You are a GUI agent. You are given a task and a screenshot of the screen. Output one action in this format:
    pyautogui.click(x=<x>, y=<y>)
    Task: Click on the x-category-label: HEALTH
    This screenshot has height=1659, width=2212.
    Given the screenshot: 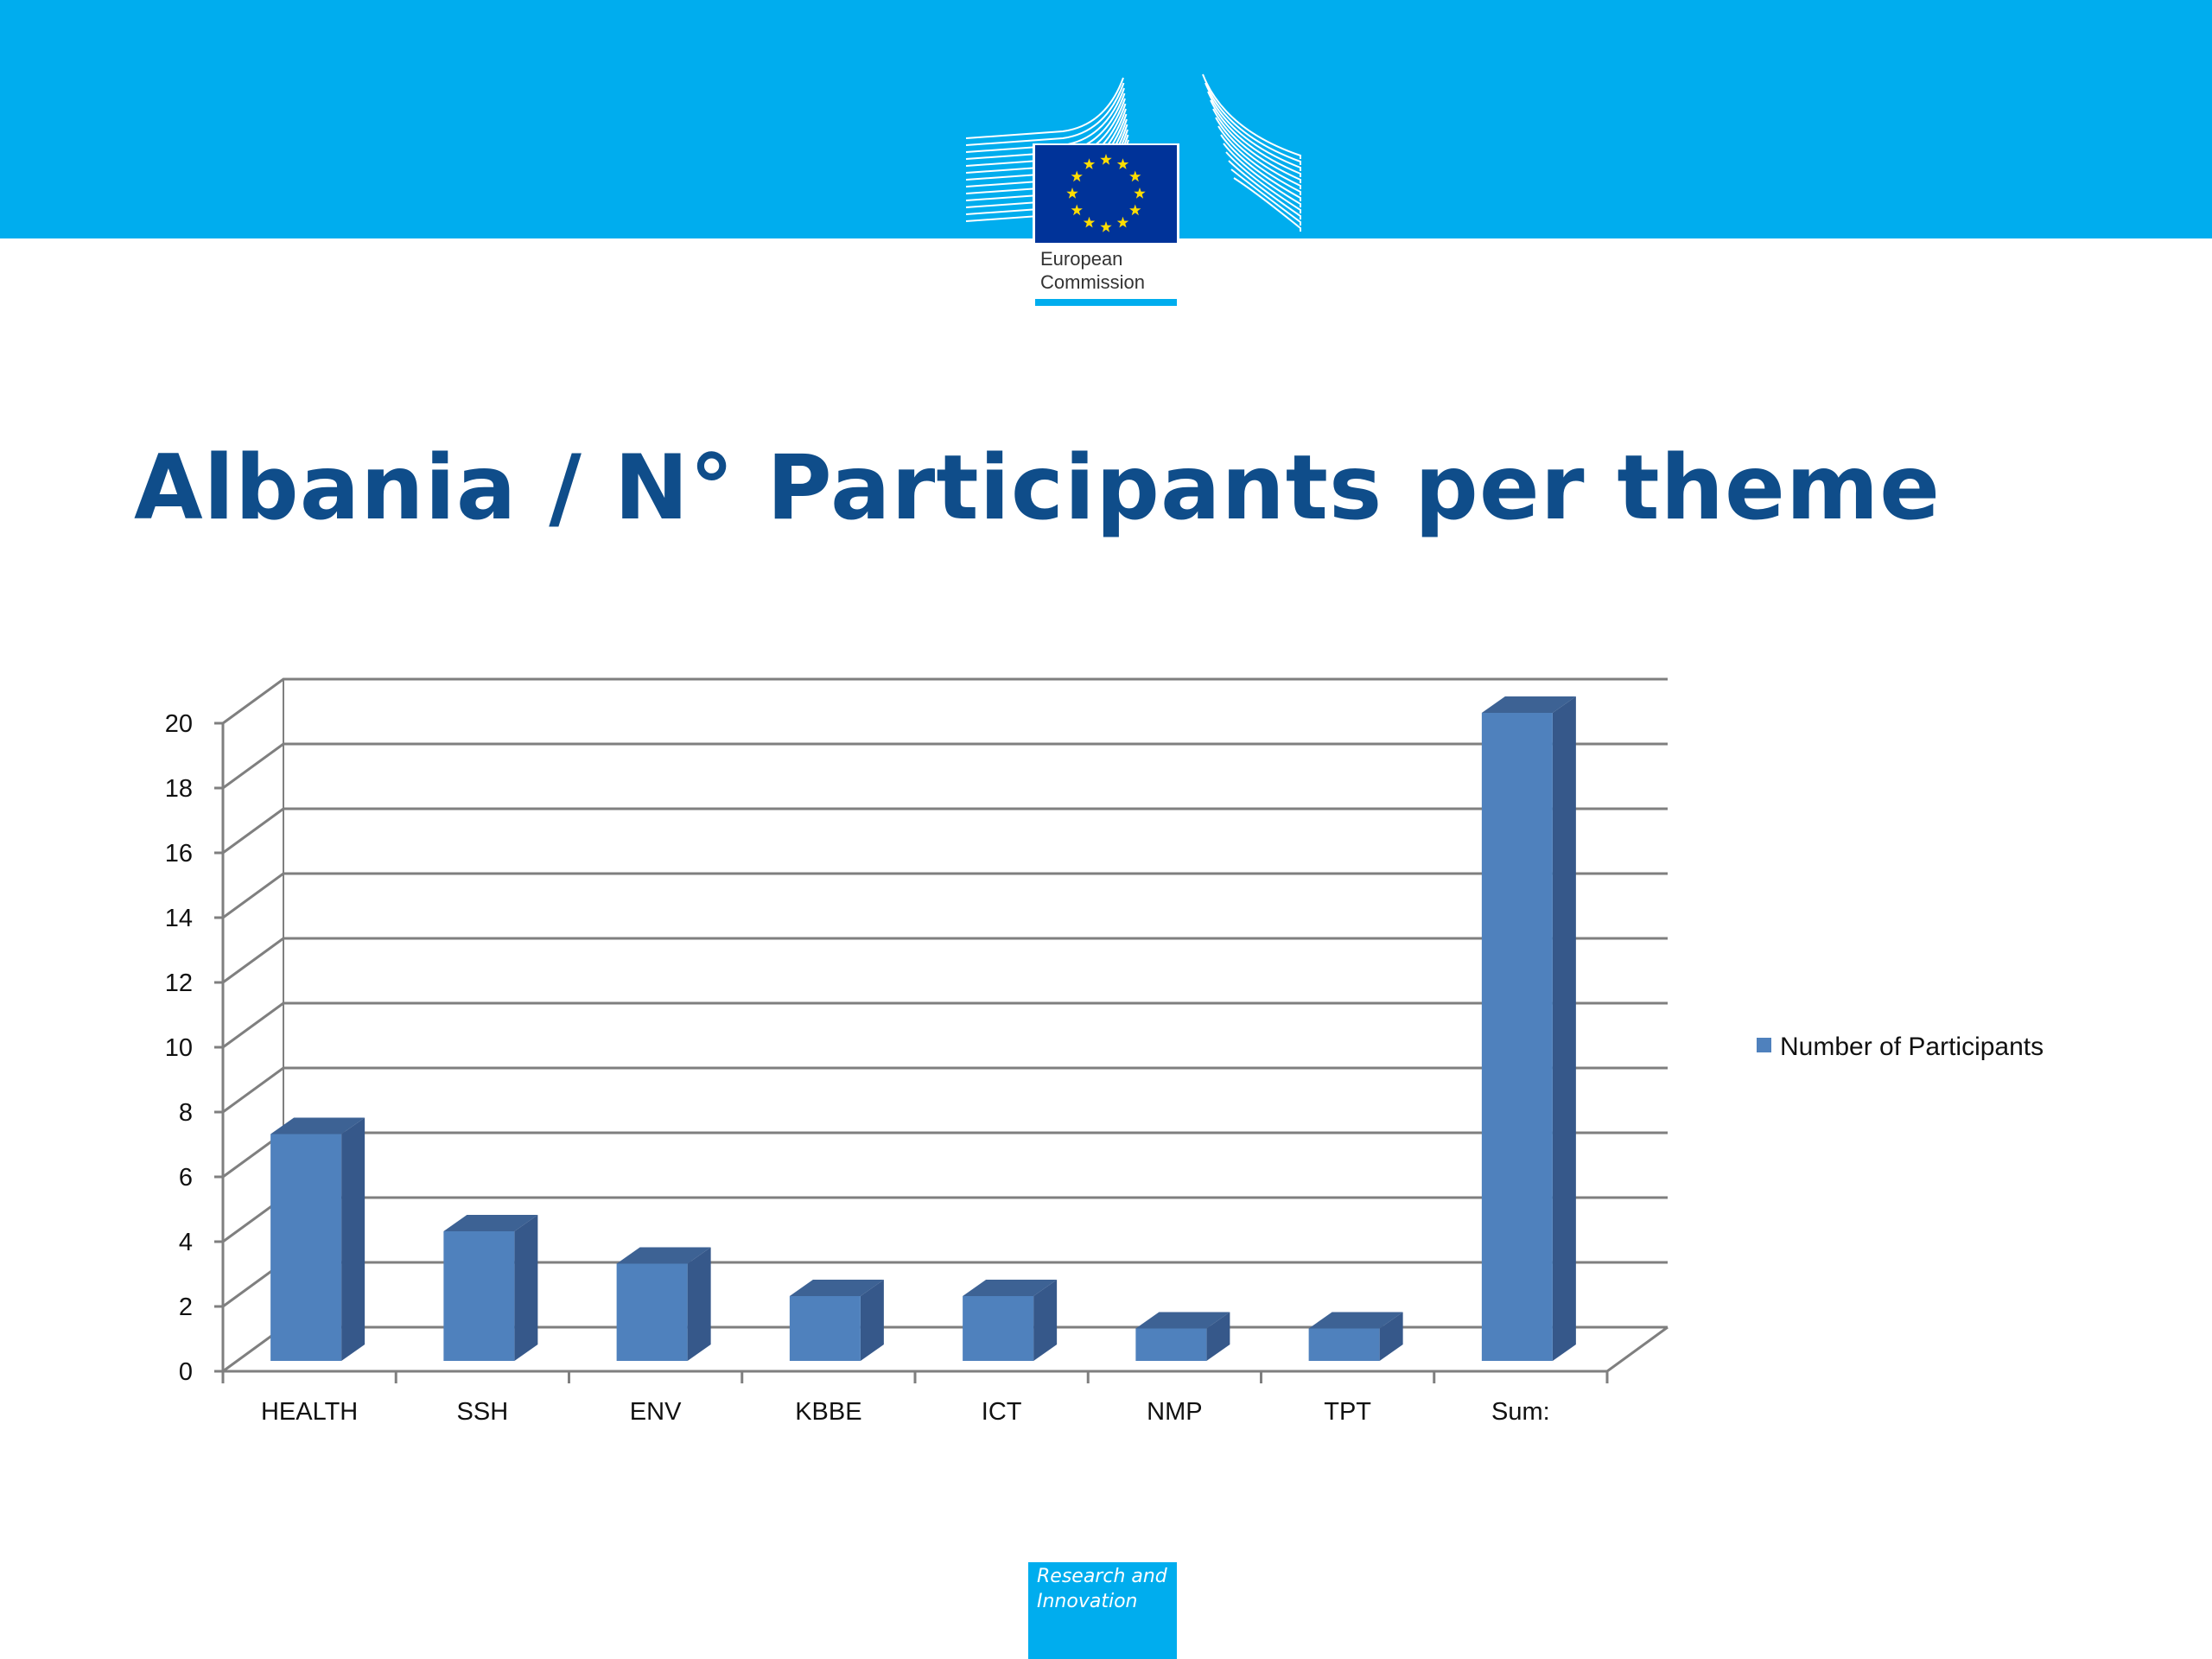 What is the action you would take?
    pyautogui.click(x=309, y=1412)
    